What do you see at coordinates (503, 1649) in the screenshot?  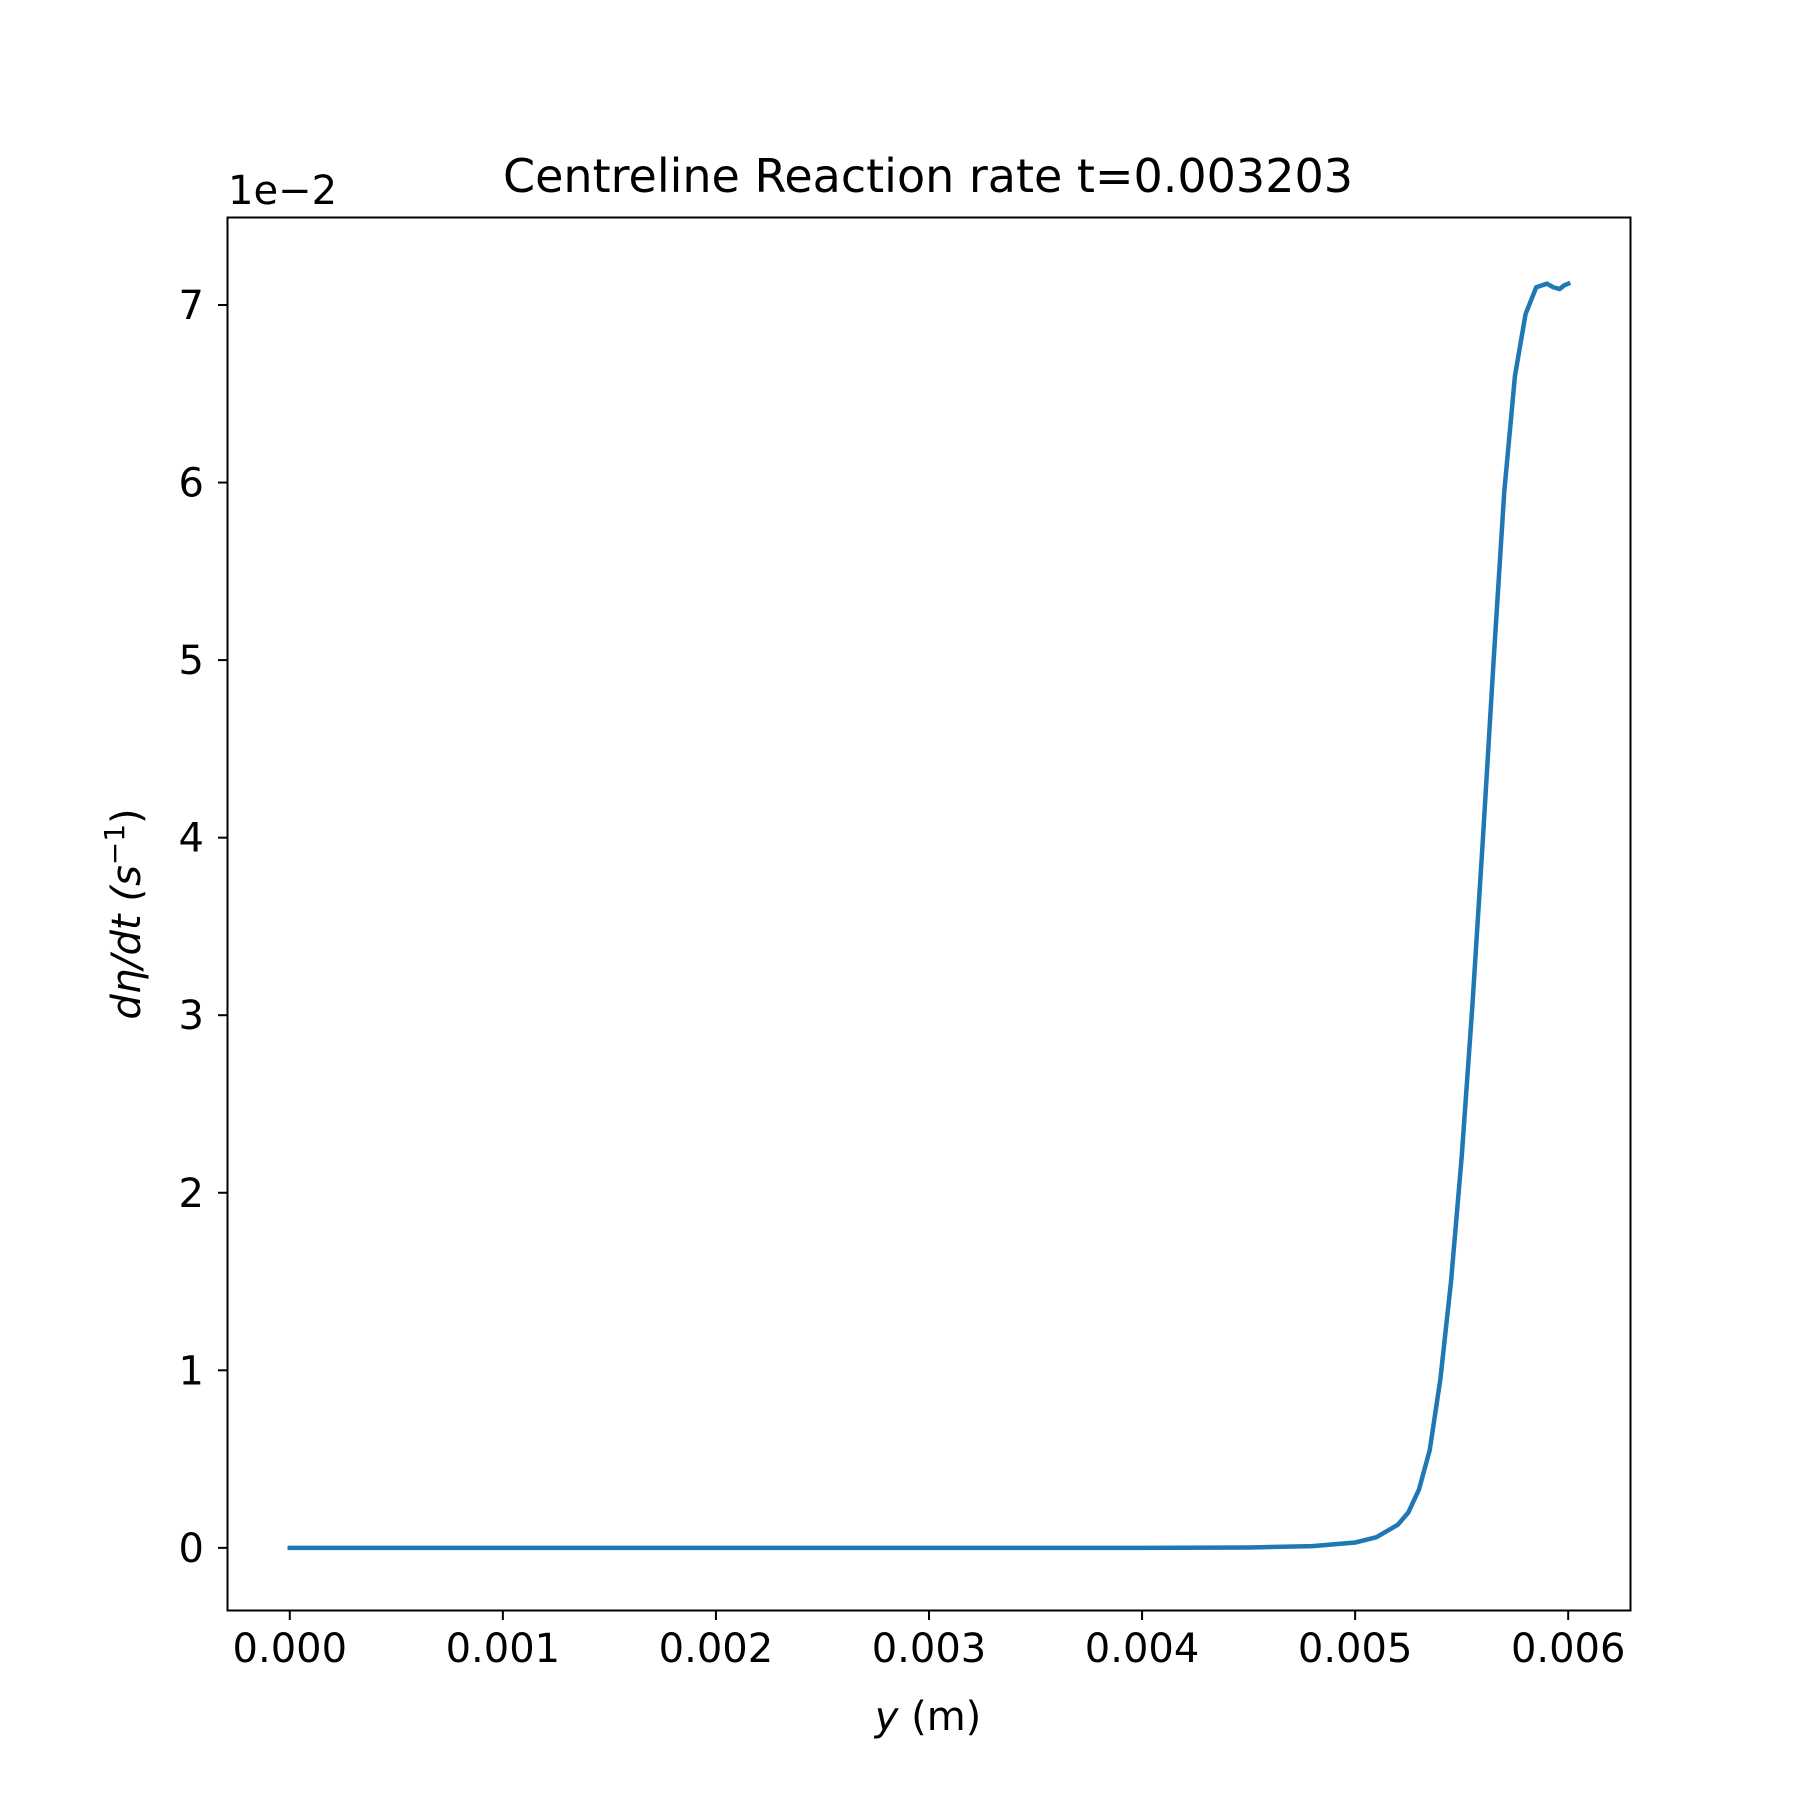 I see `x-tick-label: 0.001` at bounding box center [503, 1649].